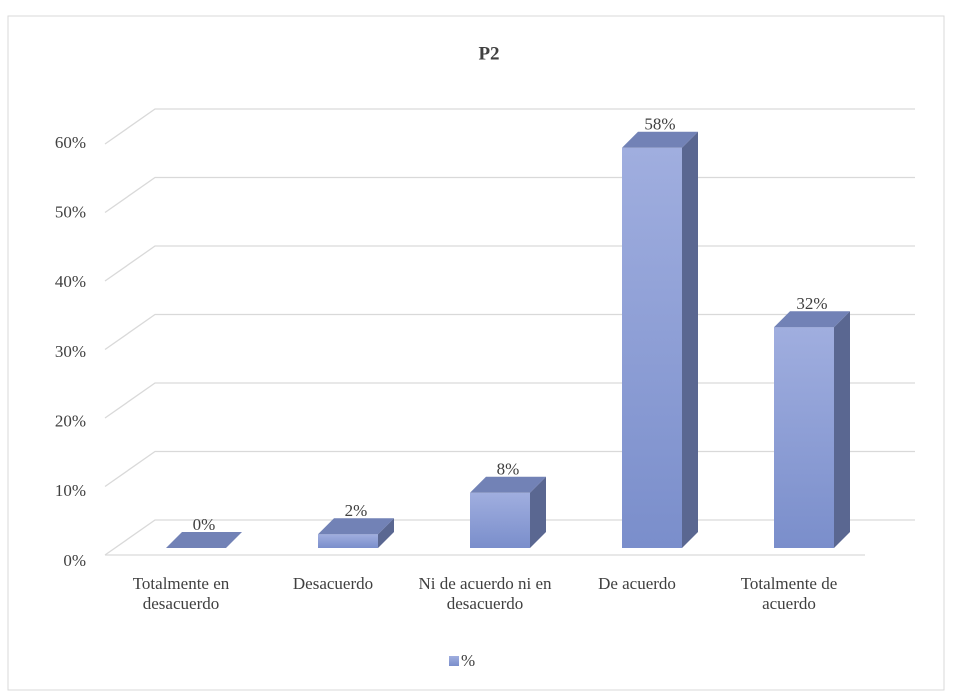 This screenshot has height=691, width=953. Describe the element at coordinates (356, 510) in the screenshot. I see `value-label: 2%` at that location.